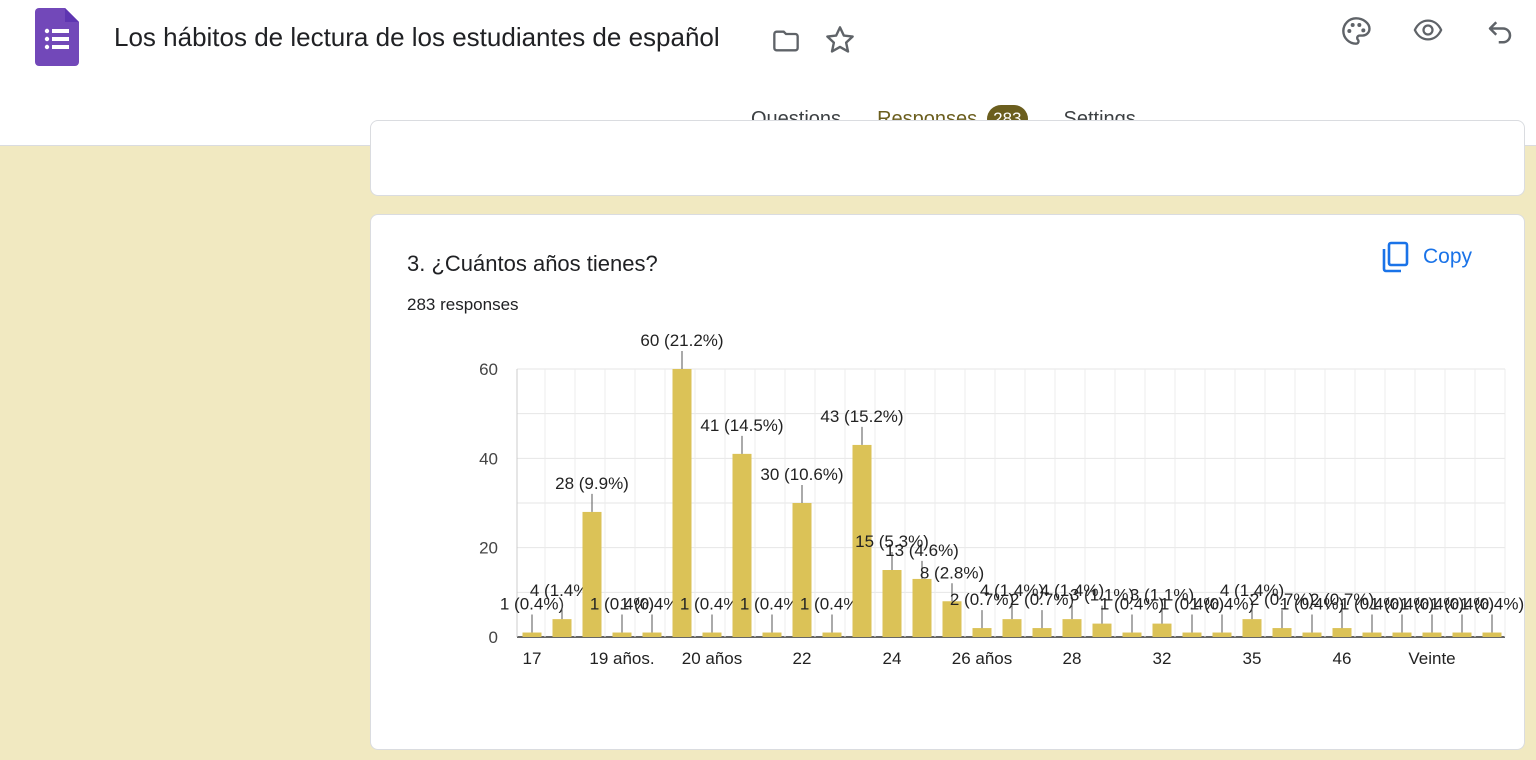 This screenshot has width=1536, height=760. I want to click on x-tick-label: 28, so click(1072, 658).